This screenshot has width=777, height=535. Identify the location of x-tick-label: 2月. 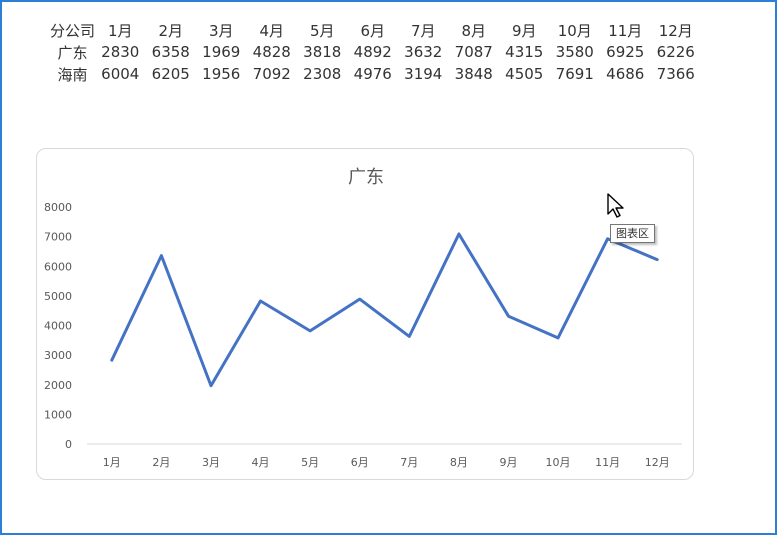
(161, 462).